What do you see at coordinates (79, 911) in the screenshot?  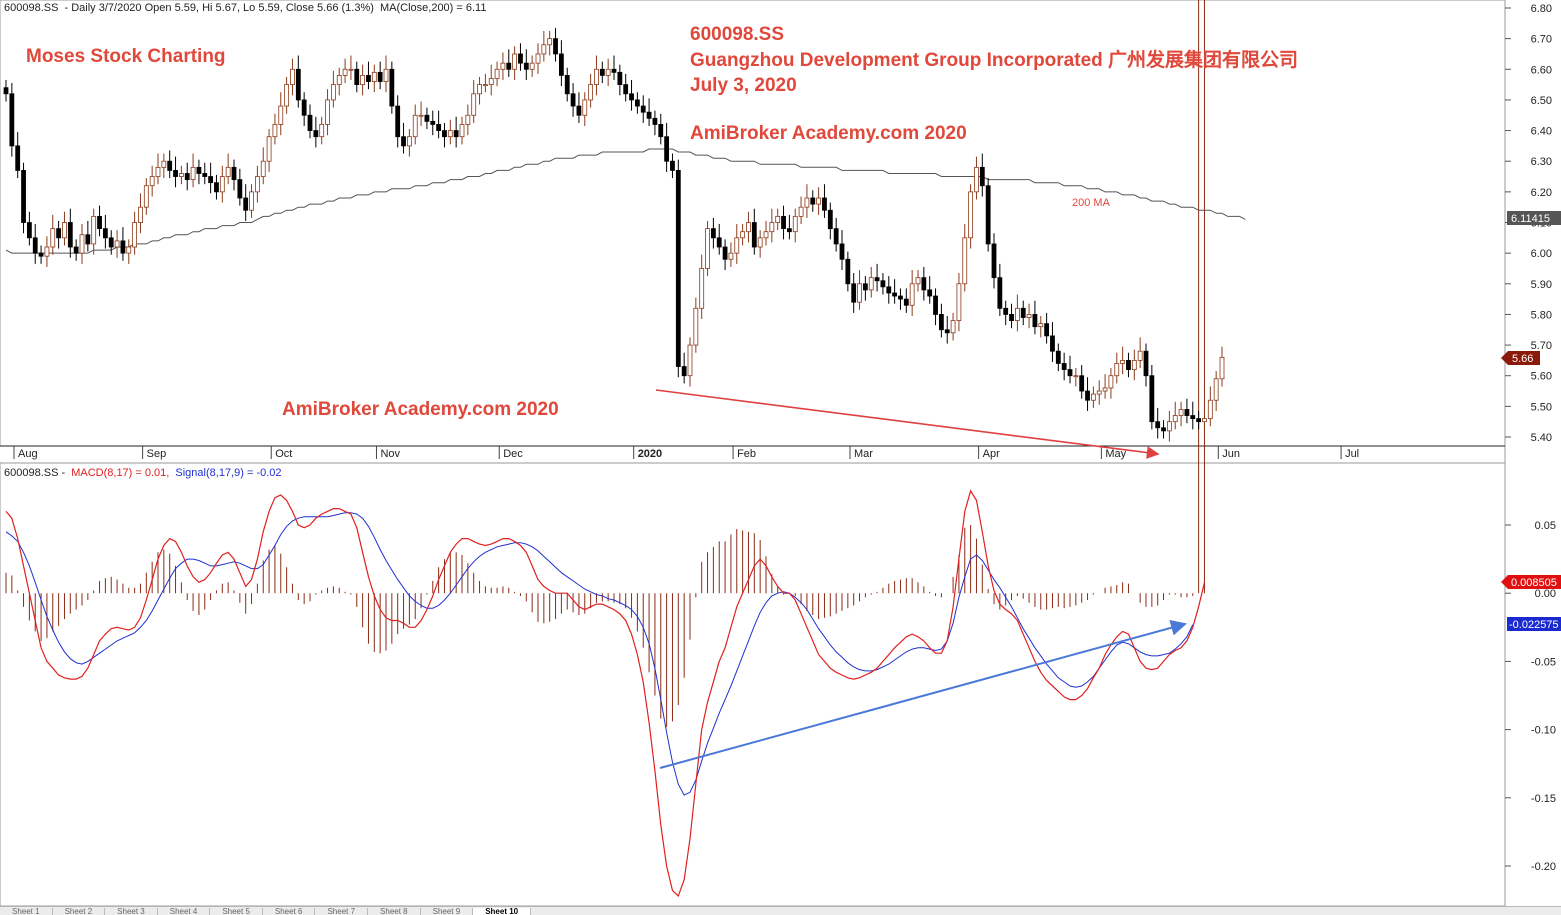 I see `sheet-tab: Sheet 2` at bounding box center [79, 911].